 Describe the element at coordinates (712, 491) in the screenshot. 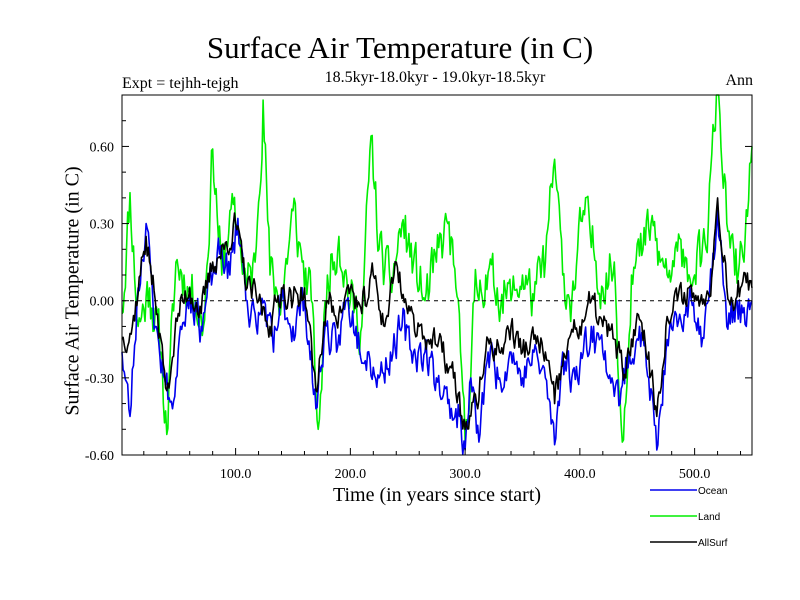

I see `legend-label-ocean: Ocean` at that location.